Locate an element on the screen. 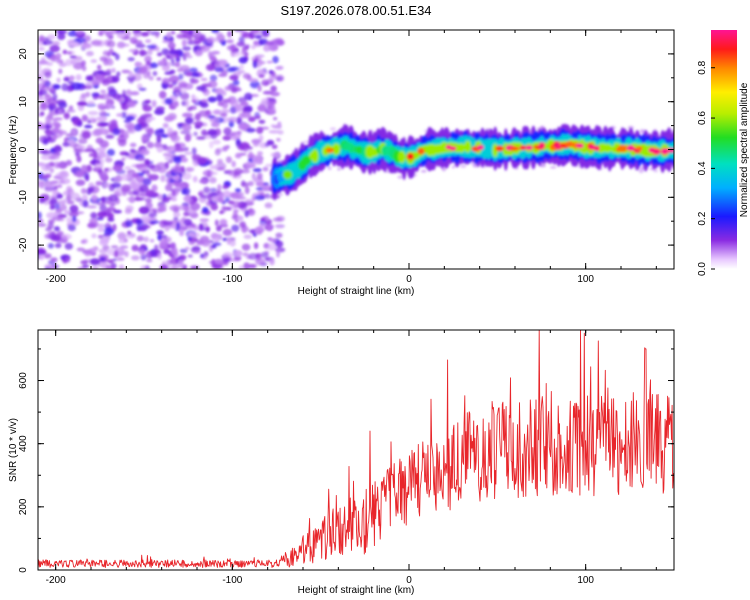  x-tick-label: 0 is located at coordinates (409, 580).